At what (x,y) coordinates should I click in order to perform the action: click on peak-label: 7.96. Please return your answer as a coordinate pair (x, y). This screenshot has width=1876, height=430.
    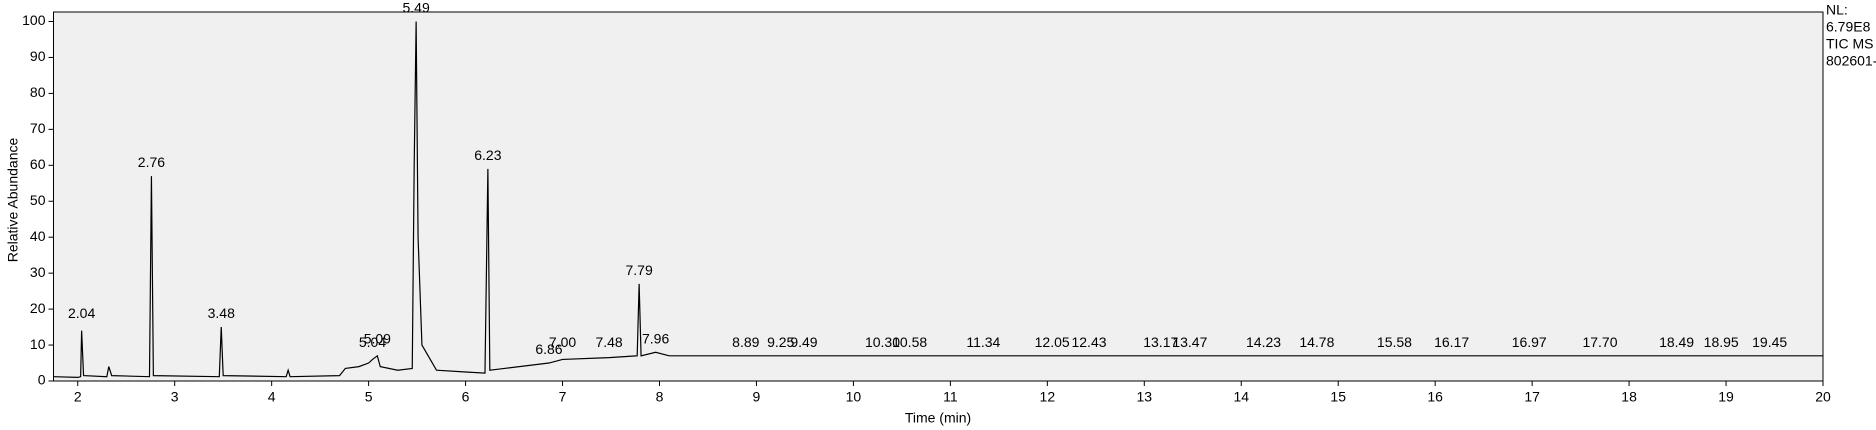
    Looking at the image, I should click on (655, 338).